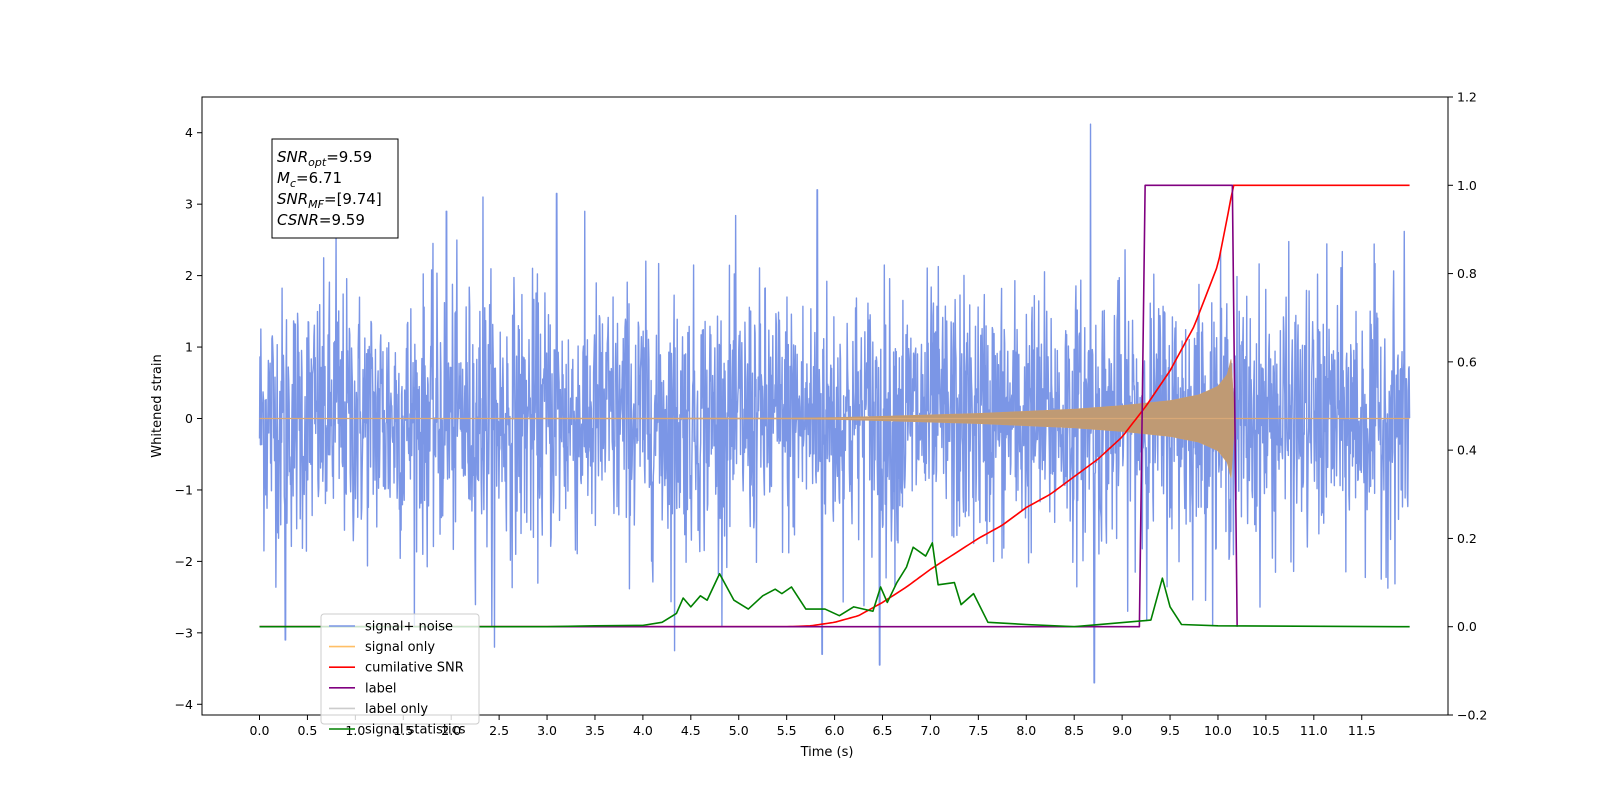 The height and width of the screenshot is (800, 1600). What do you see at coordinates (184, 561) in the screenshot?
I see `y-left-tick-label: −2` at bounding box center [184, 561].